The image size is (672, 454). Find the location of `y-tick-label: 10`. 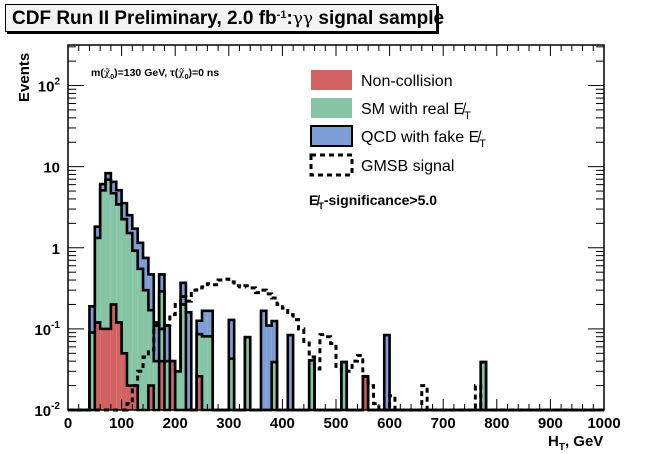

y-tick-label: 10 is located at coordinates (51, 168).